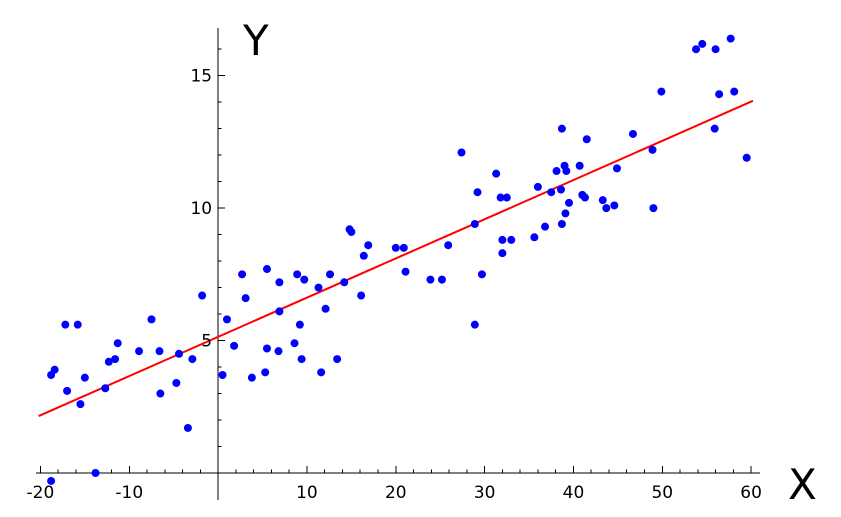 This screenshot has width=841, height=517. Describe the element at coordinates (206, 342) in the screenshot. I see `y-tick-label: 5` at that location.